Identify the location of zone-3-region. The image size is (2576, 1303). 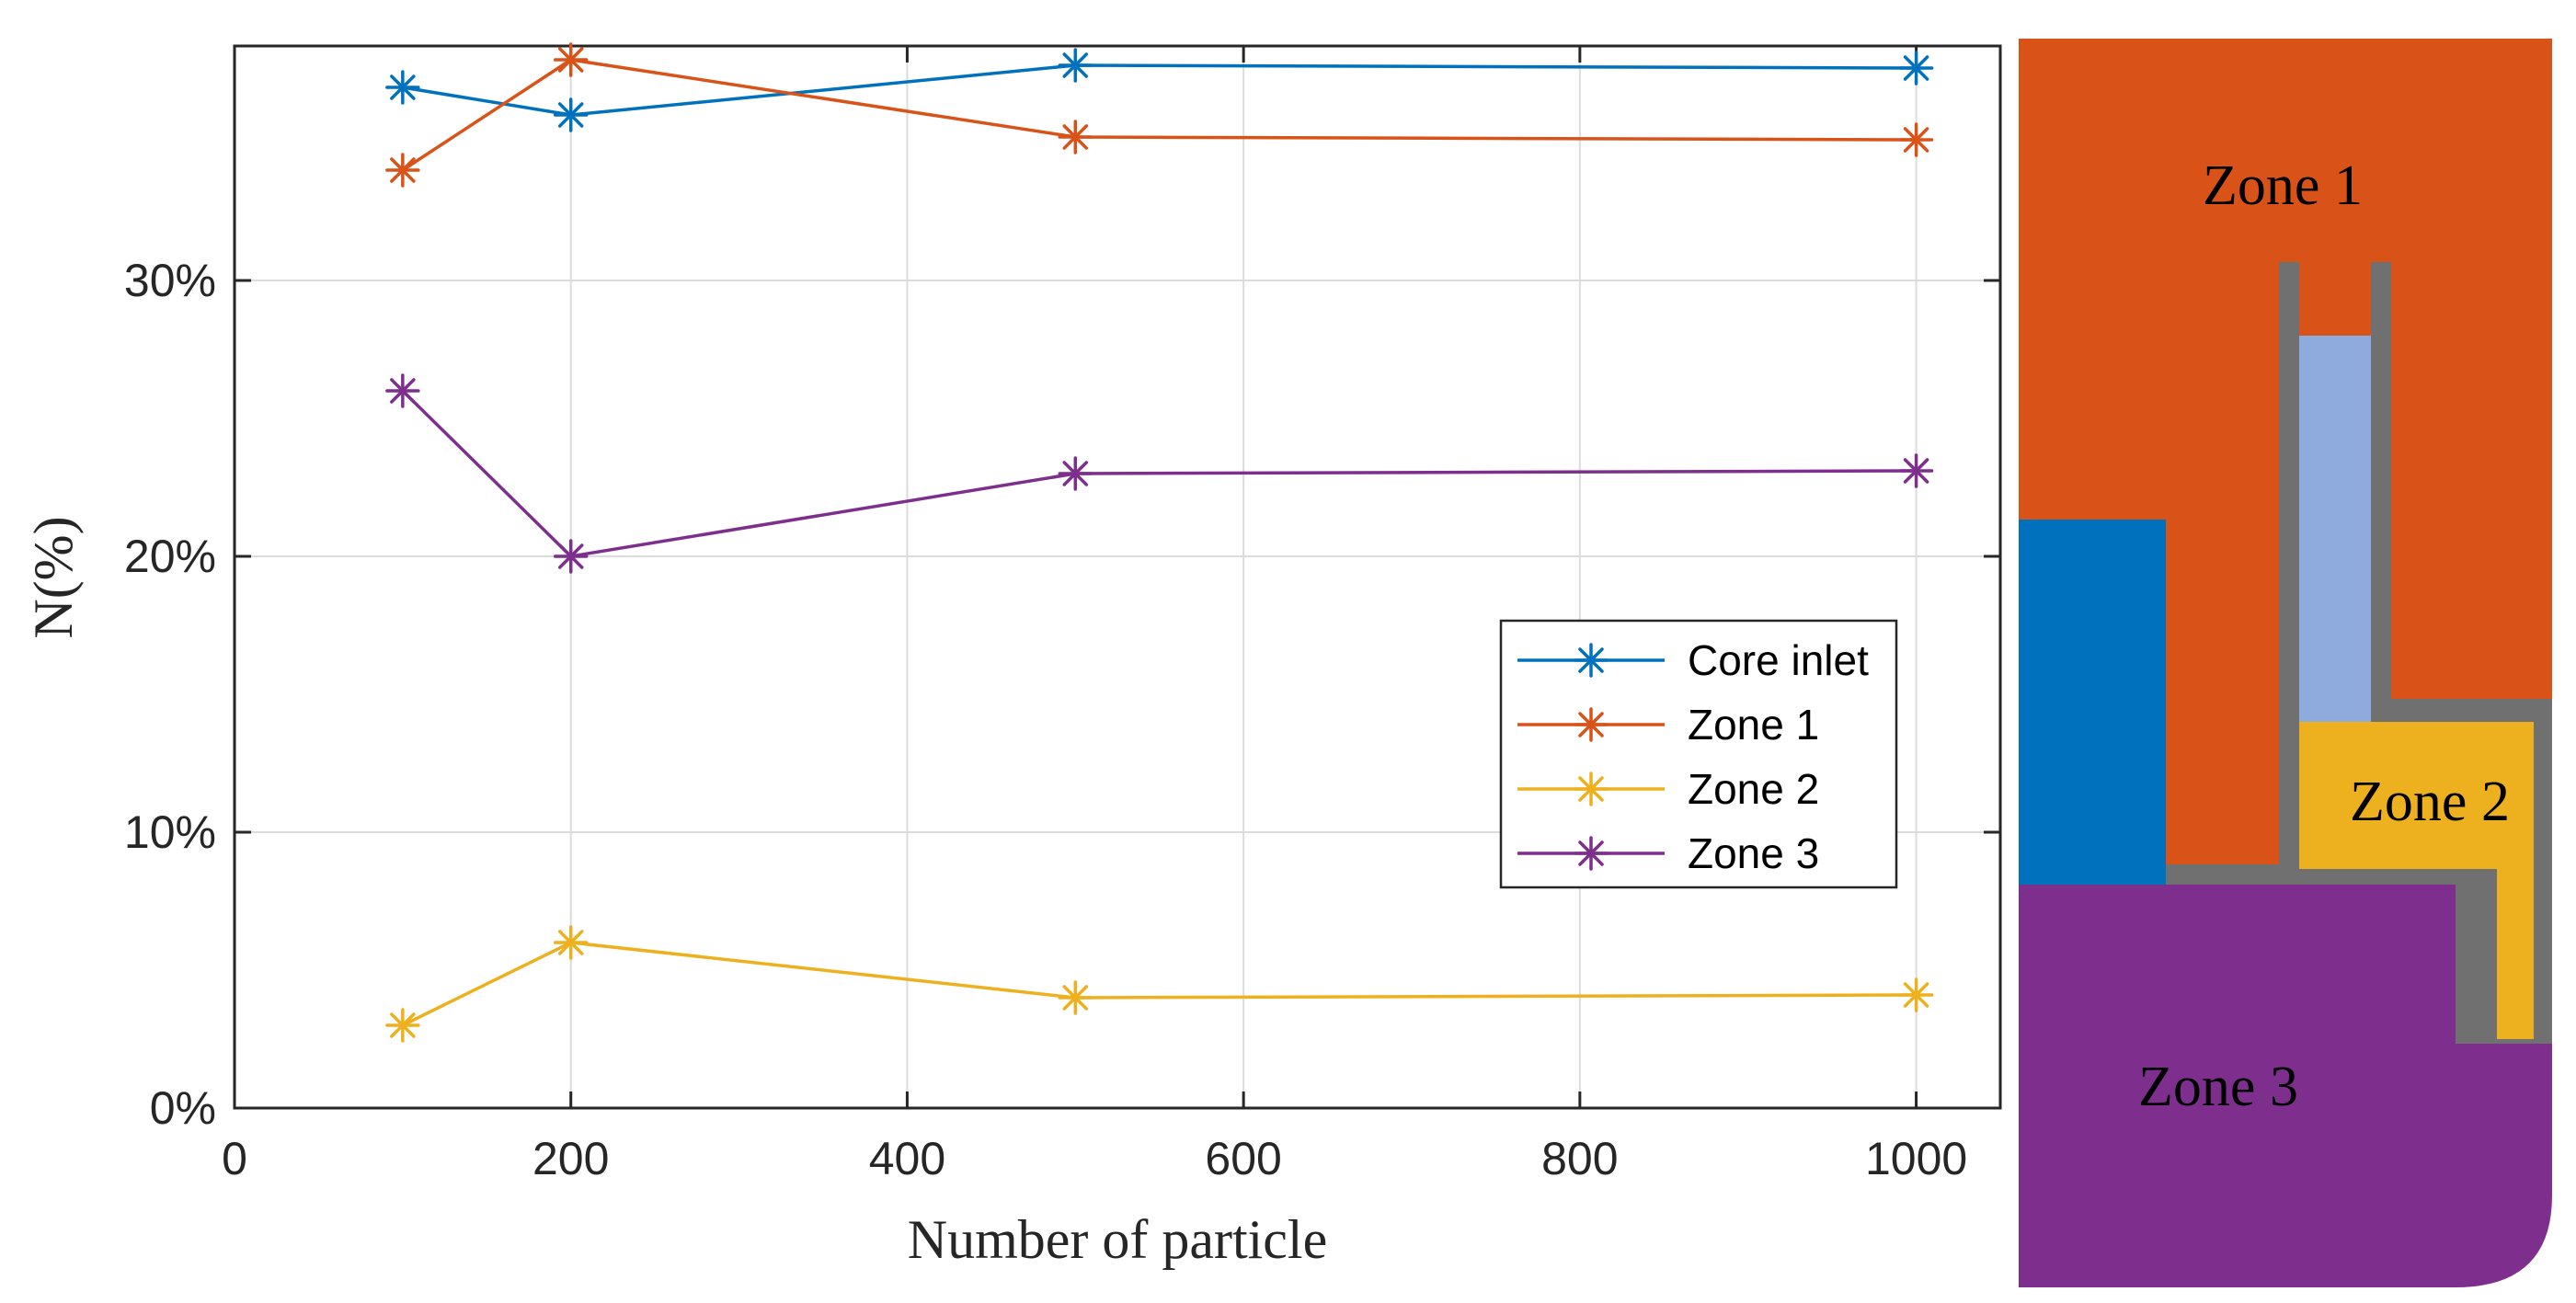
(2286, 1086).